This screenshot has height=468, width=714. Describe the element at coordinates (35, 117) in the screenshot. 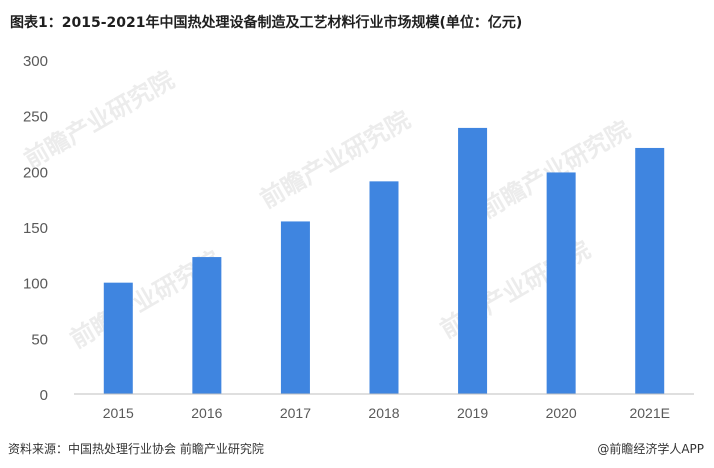

I see `y-tick-label: 250` at that location.